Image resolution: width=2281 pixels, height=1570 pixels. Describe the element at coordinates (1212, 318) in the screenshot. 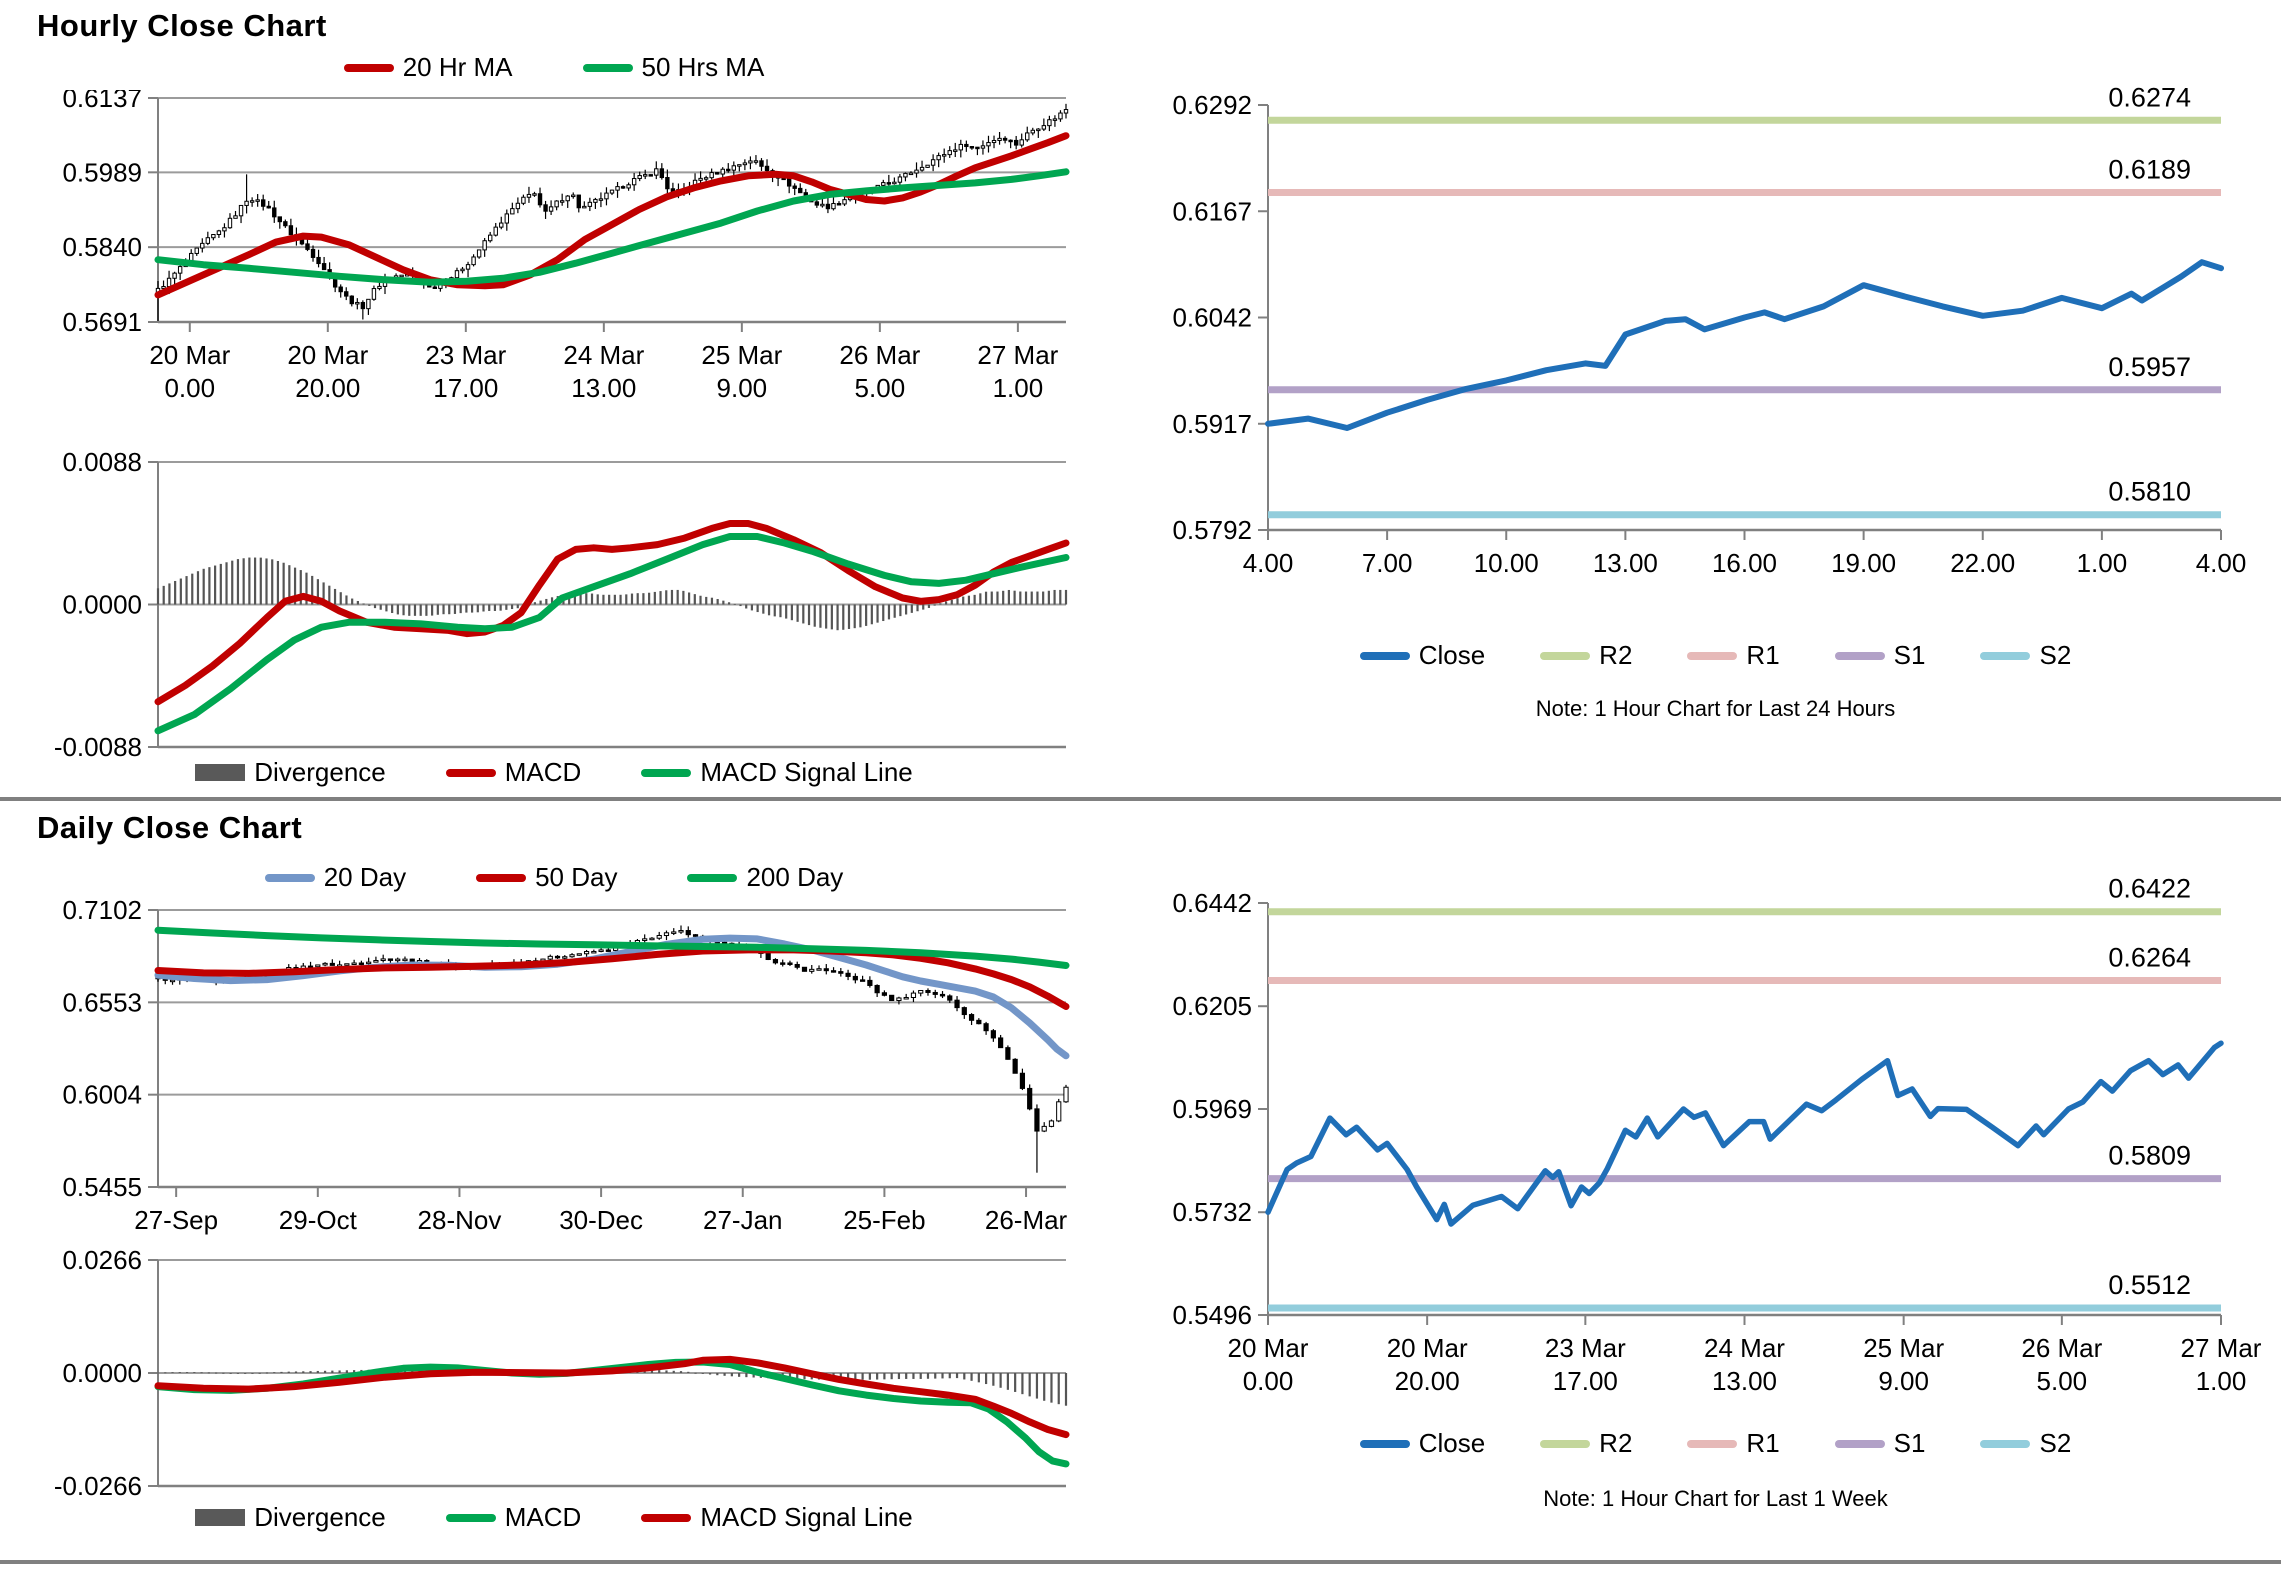

I see `svg-text: 0.6042` at that location.